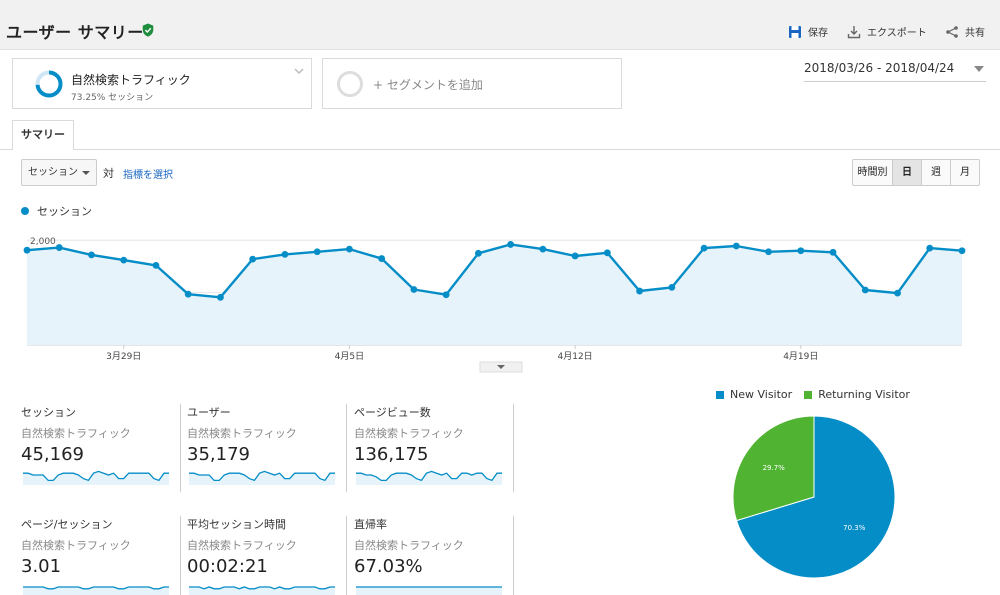 This screenshot has height=595, width=1000. Describe the element at coordinates (815, 497) in the screenshot. I see `pie-slice-new-visitor` at that location.